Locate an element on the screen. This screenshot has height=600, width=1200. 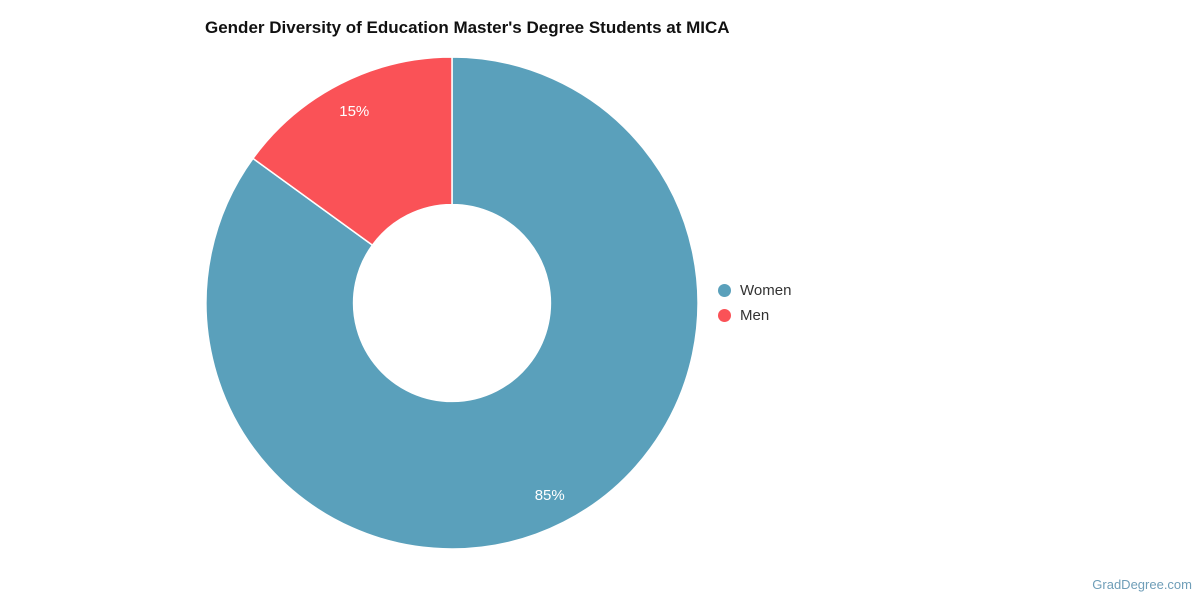
legend-marker-women-icon is located at coordinates (724, 290).